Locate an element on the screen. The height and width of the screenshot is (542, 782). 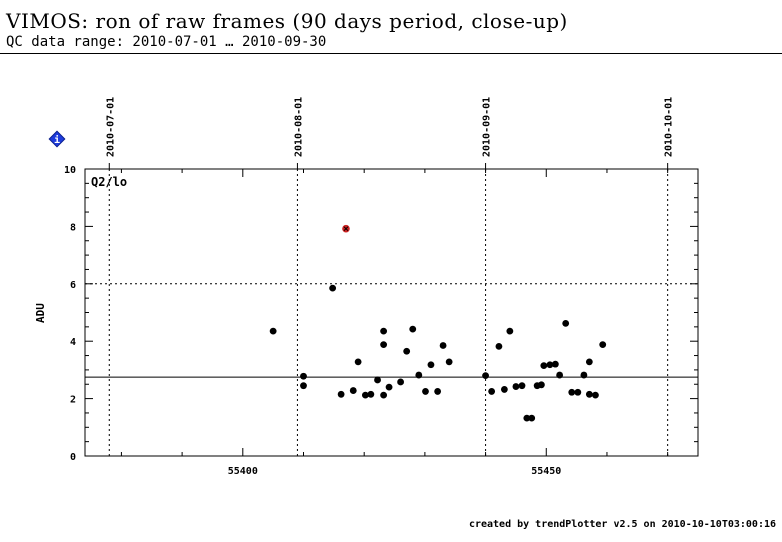
y-axis-label: ADU is located at coordinates (40, 313).